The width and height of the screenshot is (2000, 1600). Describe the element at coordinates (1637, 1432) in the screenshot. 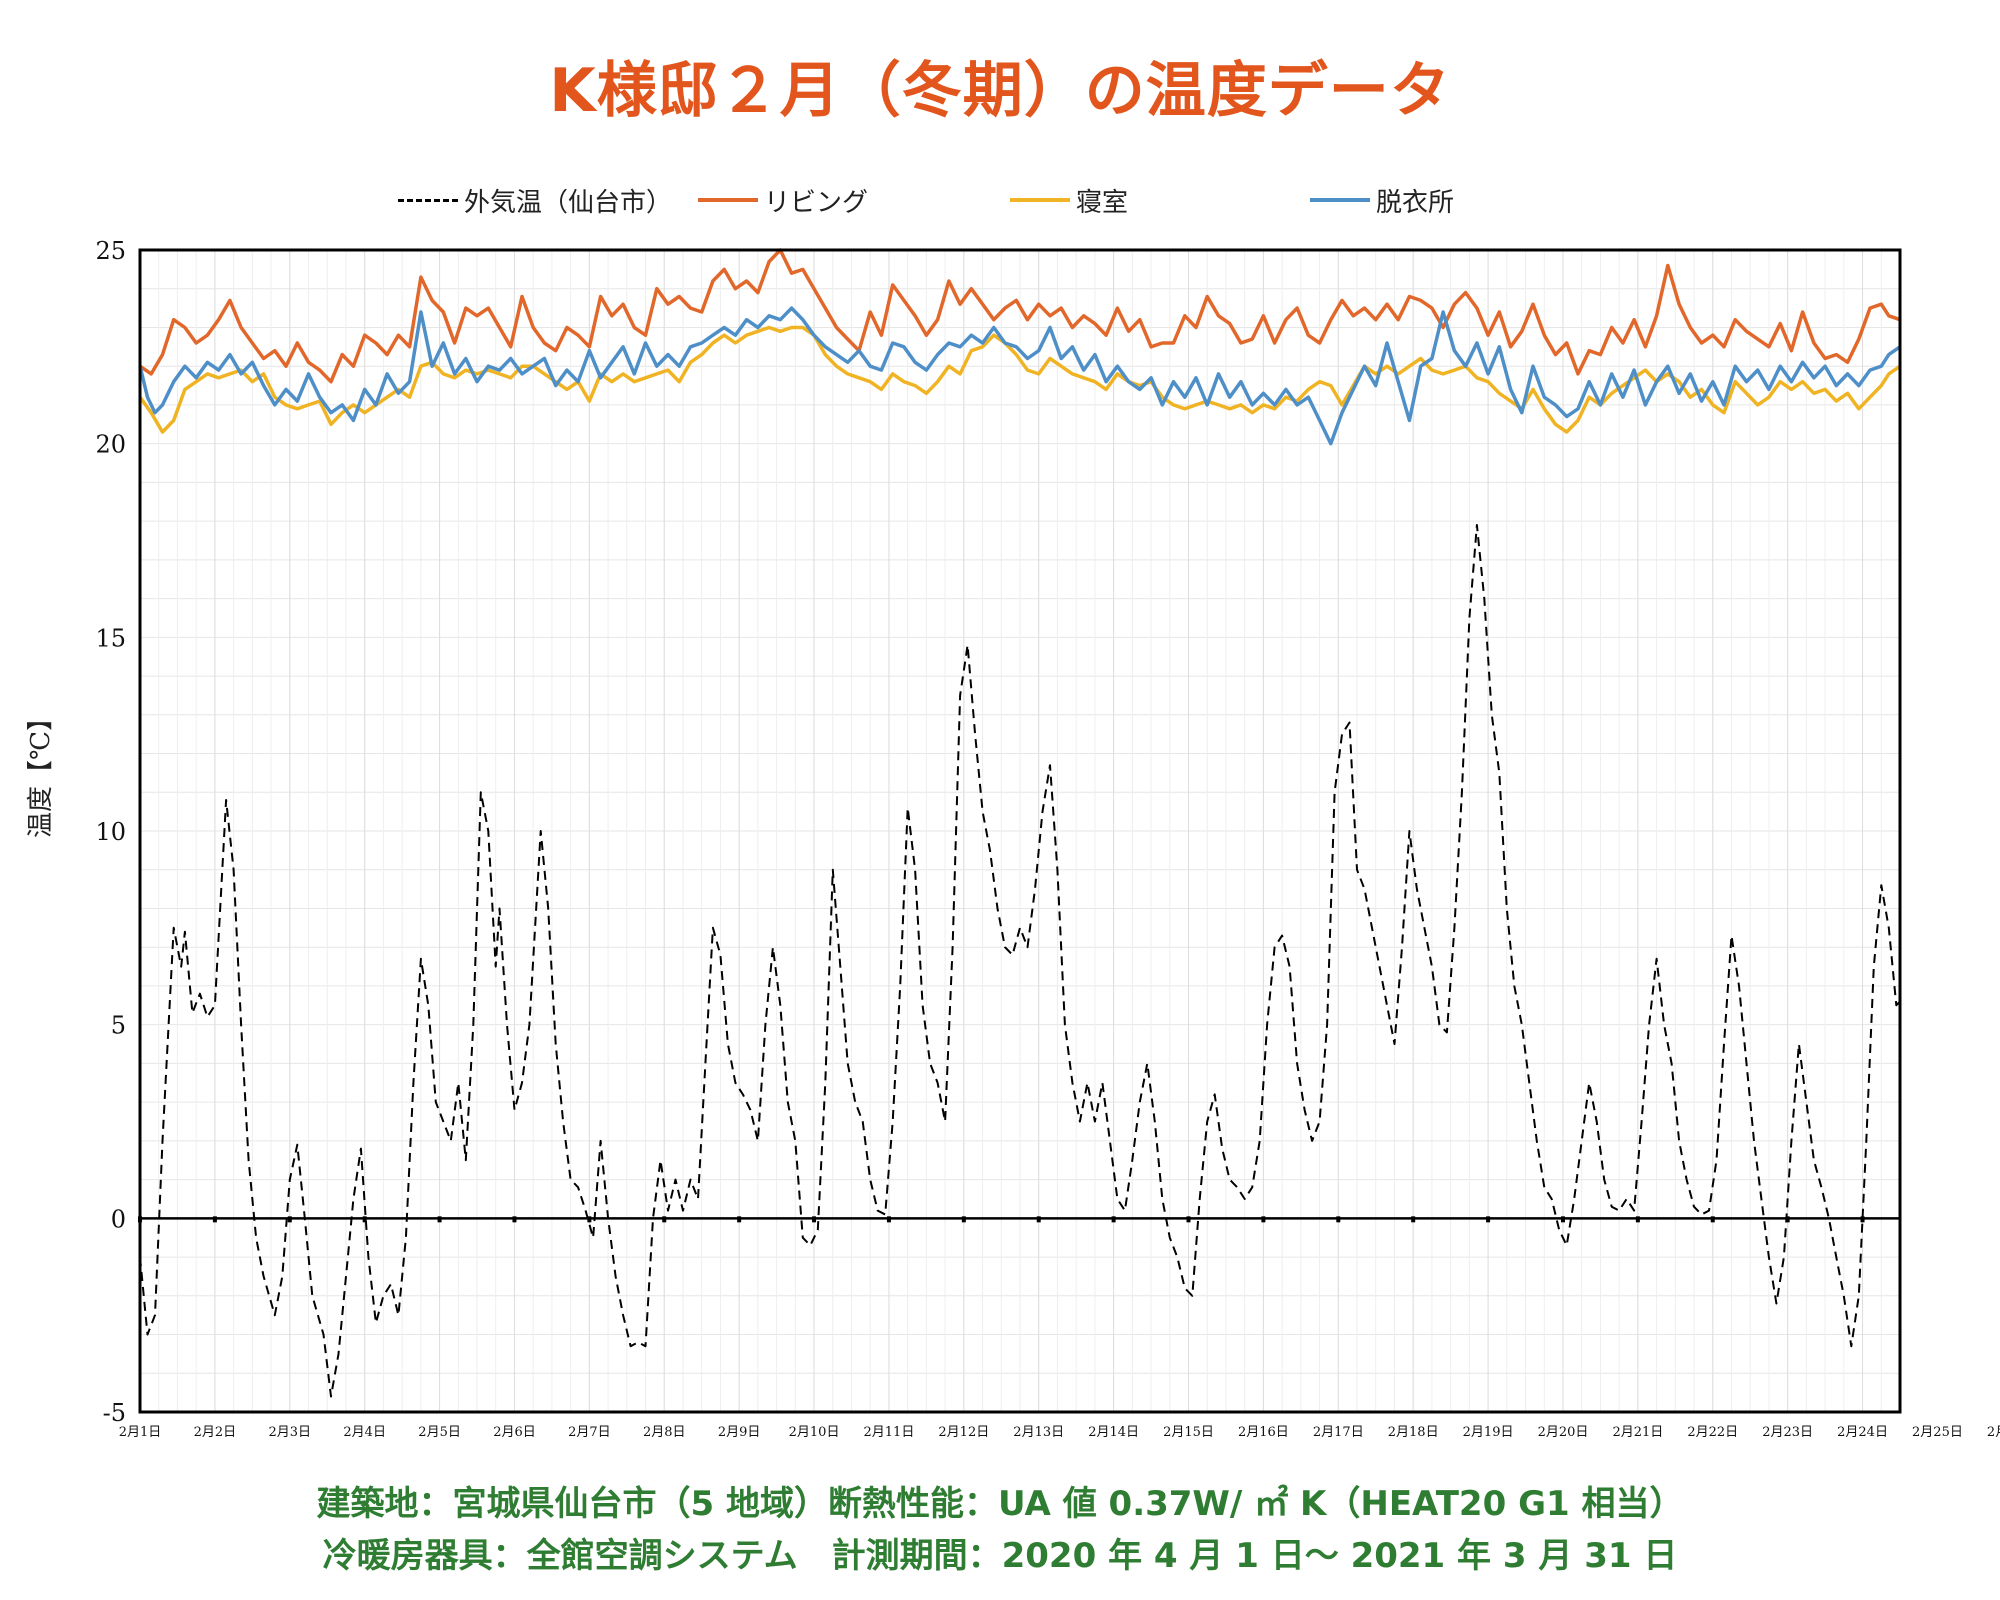

I see `x-tick-label: 2月21日` at that location.